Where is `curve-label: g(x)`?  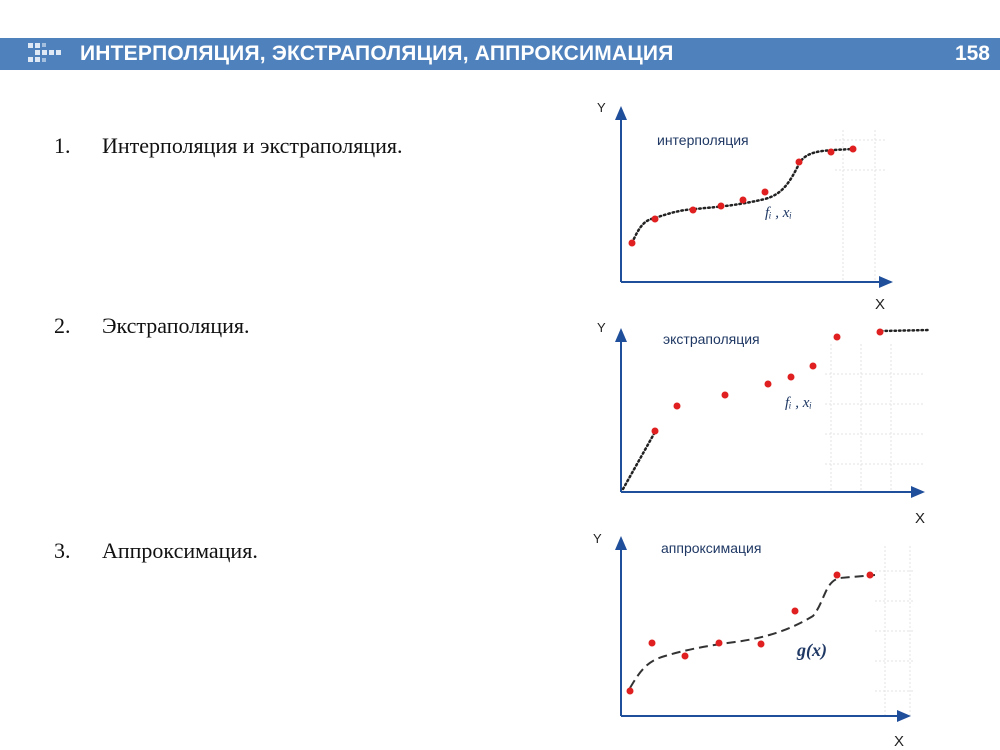
curve-label: g(x) is located at coordinates (811, 650).